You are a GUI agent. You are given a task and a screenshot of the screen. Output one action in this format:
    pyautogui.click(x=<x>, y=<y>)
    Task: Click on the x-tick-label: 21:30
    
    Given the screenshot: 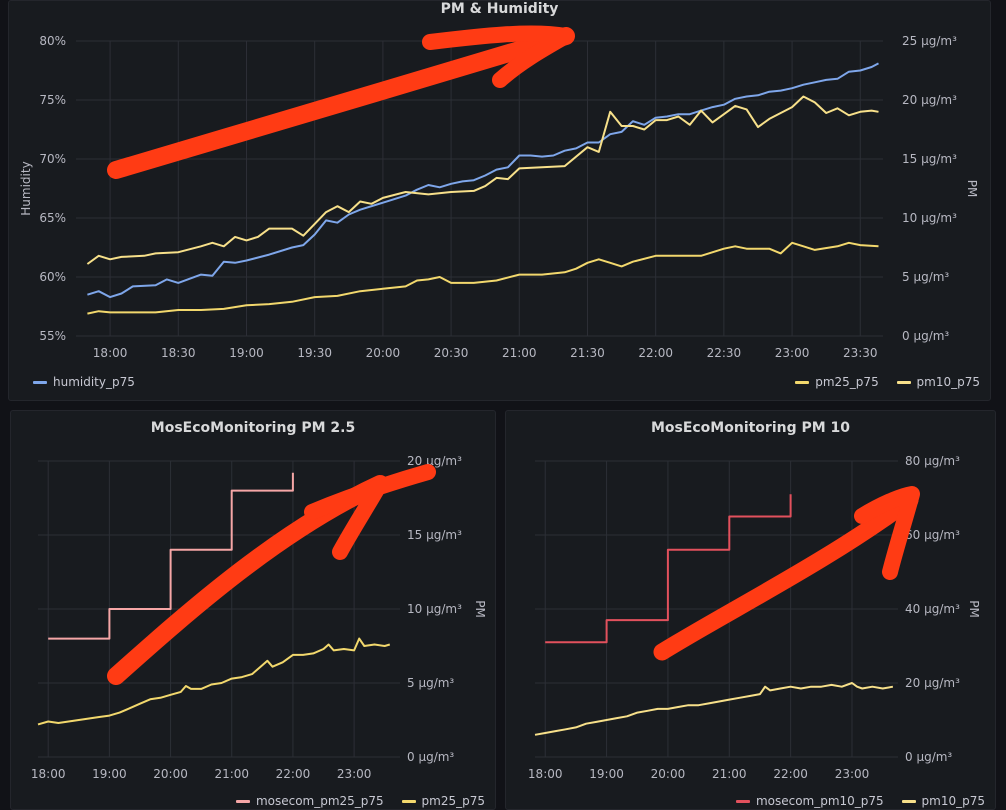 What is the action you would take?
    pyautogui.click(x=587, y=353)
    